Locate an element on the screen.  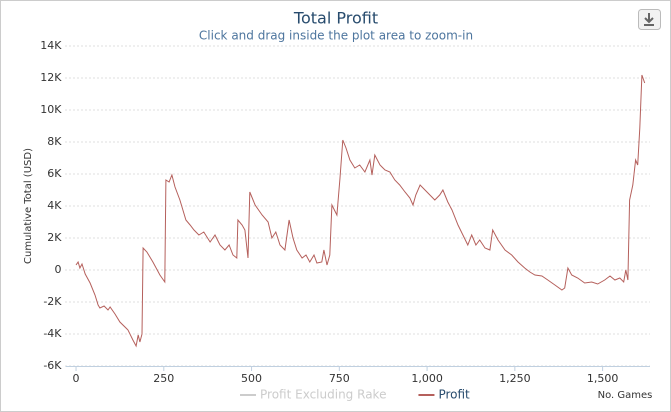
y-tick-label: 6K is located at coordinates (54, 173).